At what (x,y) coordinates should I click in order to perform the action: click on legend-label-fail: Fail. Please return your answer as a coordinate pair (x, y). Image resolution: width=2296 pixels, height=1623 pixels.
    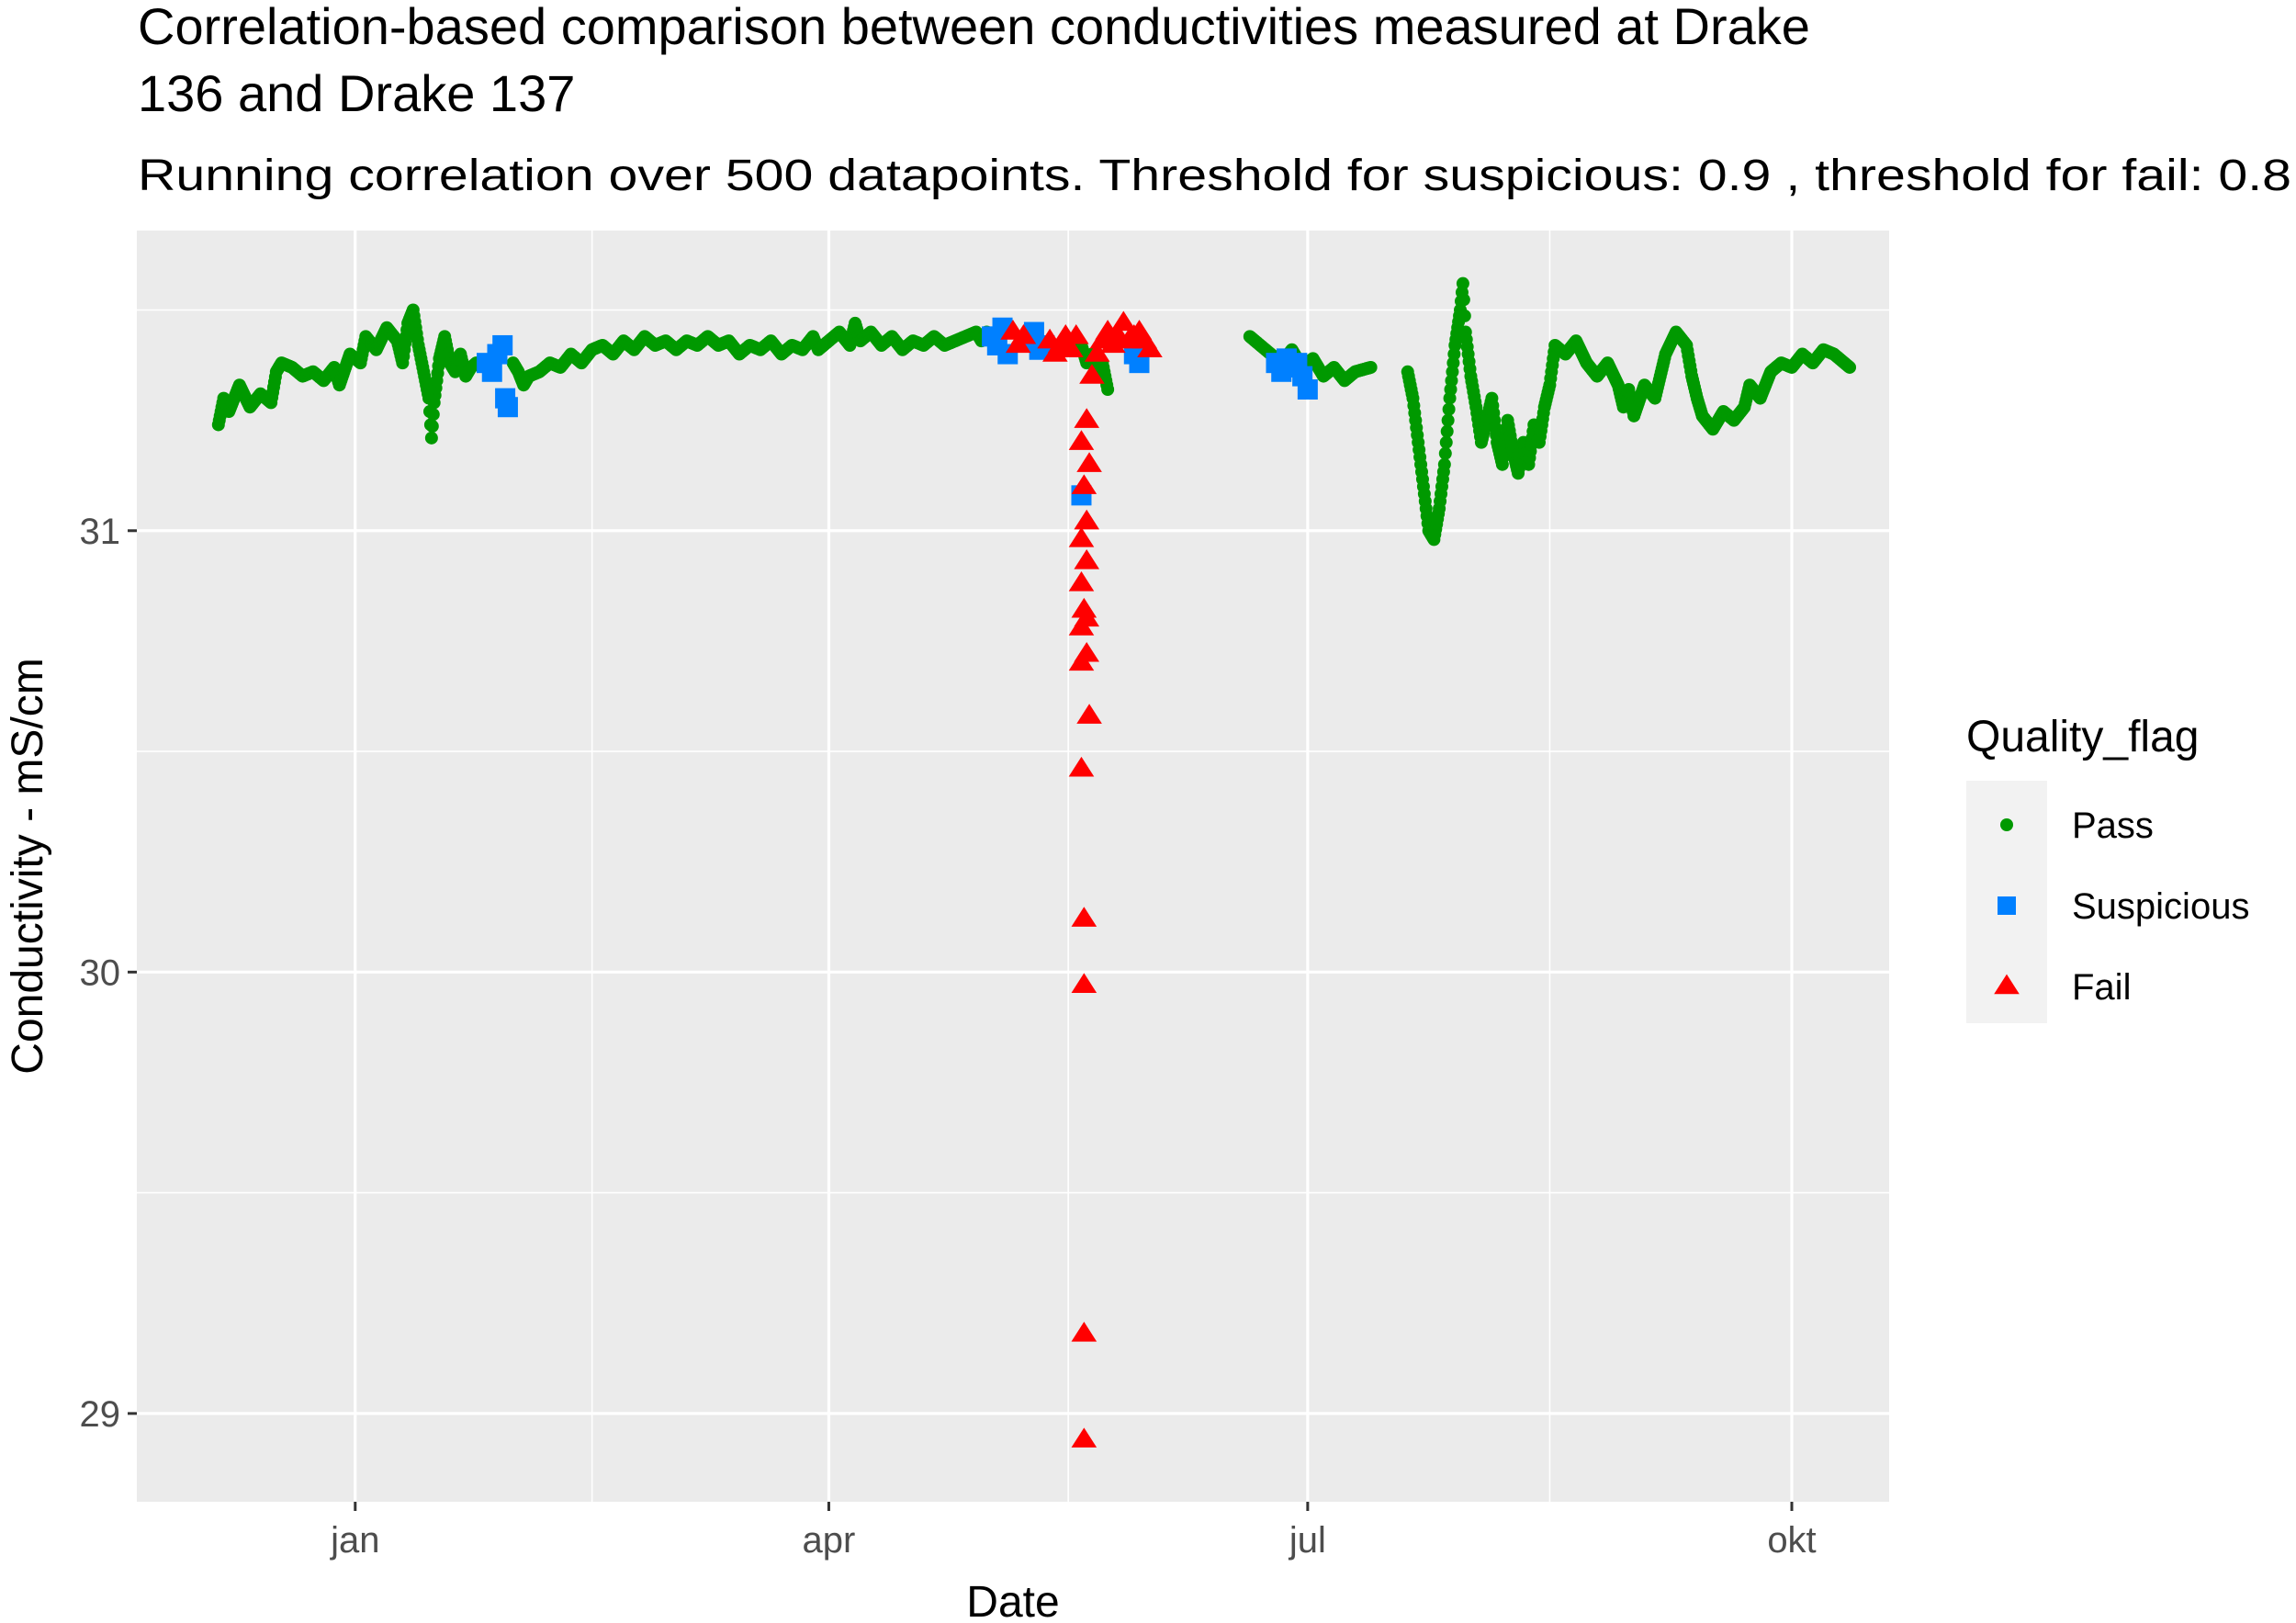
    Looking at the image, I should click on (2101, 987).